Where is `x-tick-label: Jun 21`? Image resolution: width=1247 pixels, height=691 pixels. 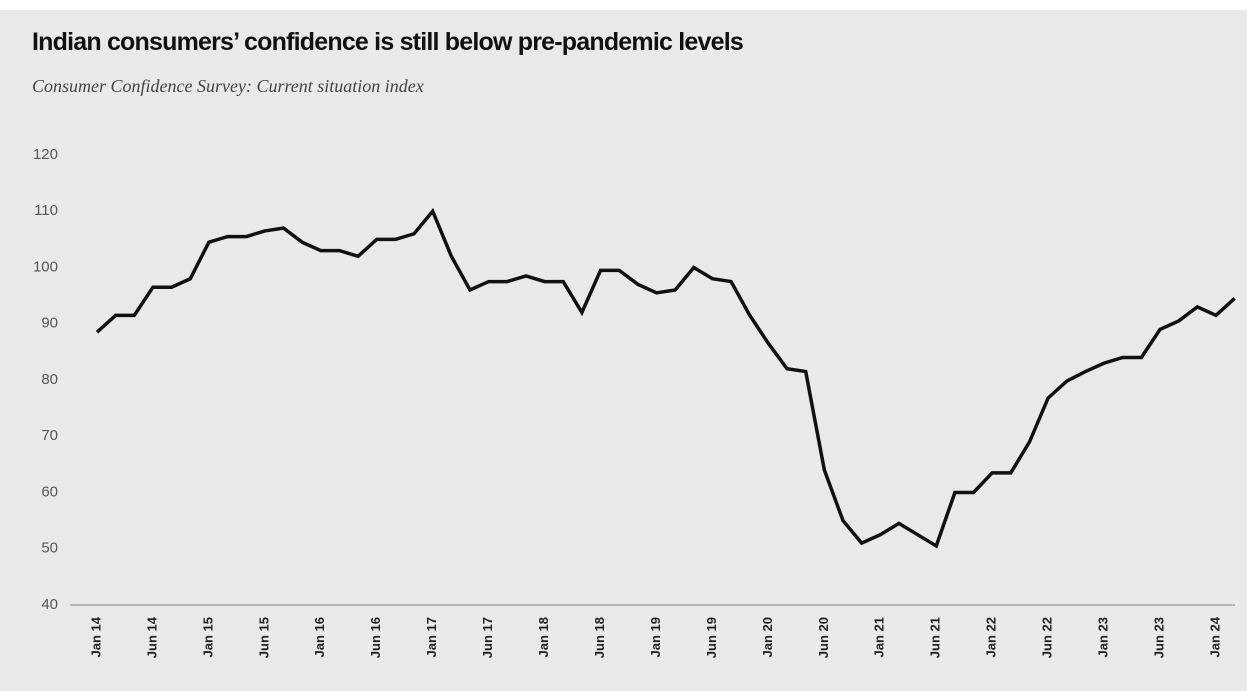
x-tick-label: Jun 21 is located at coordinates (935, 637).